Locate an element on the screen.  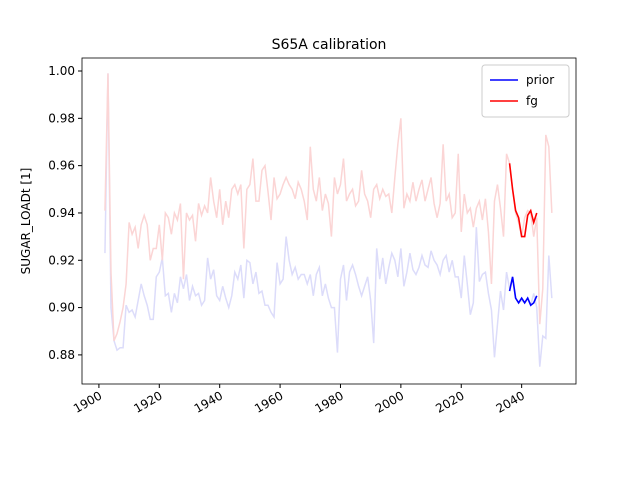
y-tick-label: 0.88 is located at coordinates (61, 355).